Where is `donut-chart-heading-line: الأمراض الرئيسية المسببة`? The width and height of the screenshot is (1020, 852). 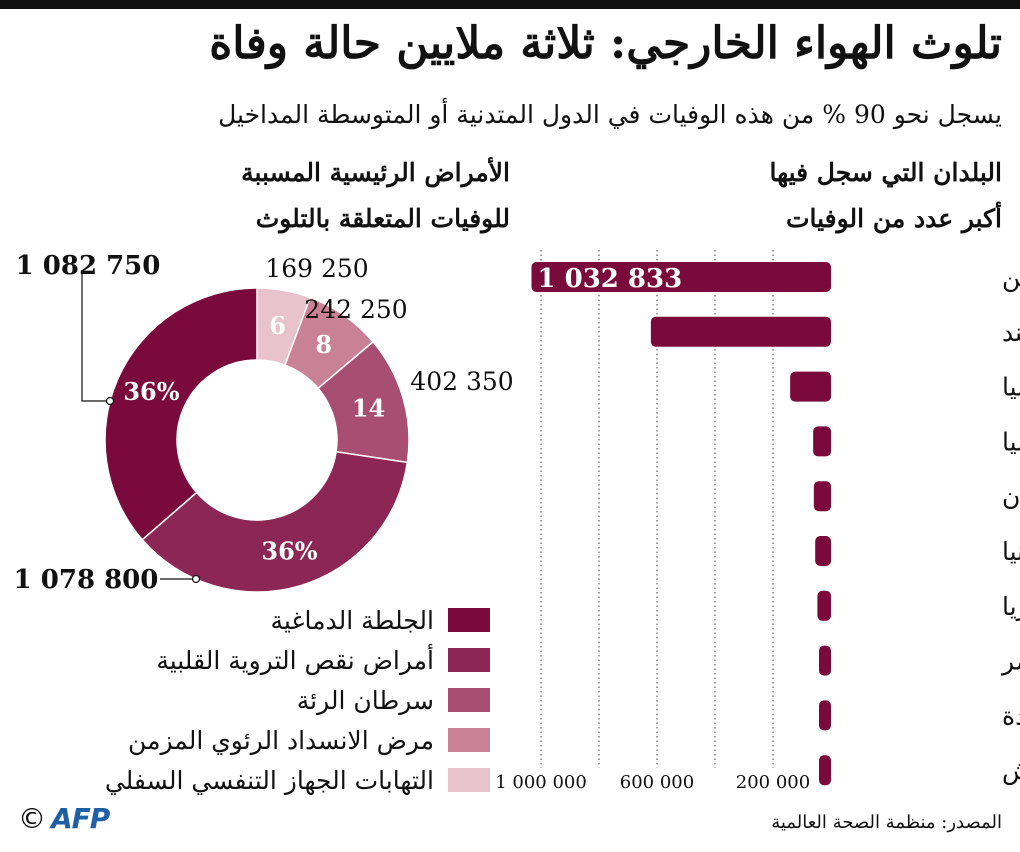 donut-chart-heading-line: الأمراض الرئيسية المسببة is located at coordinates (375, 172).